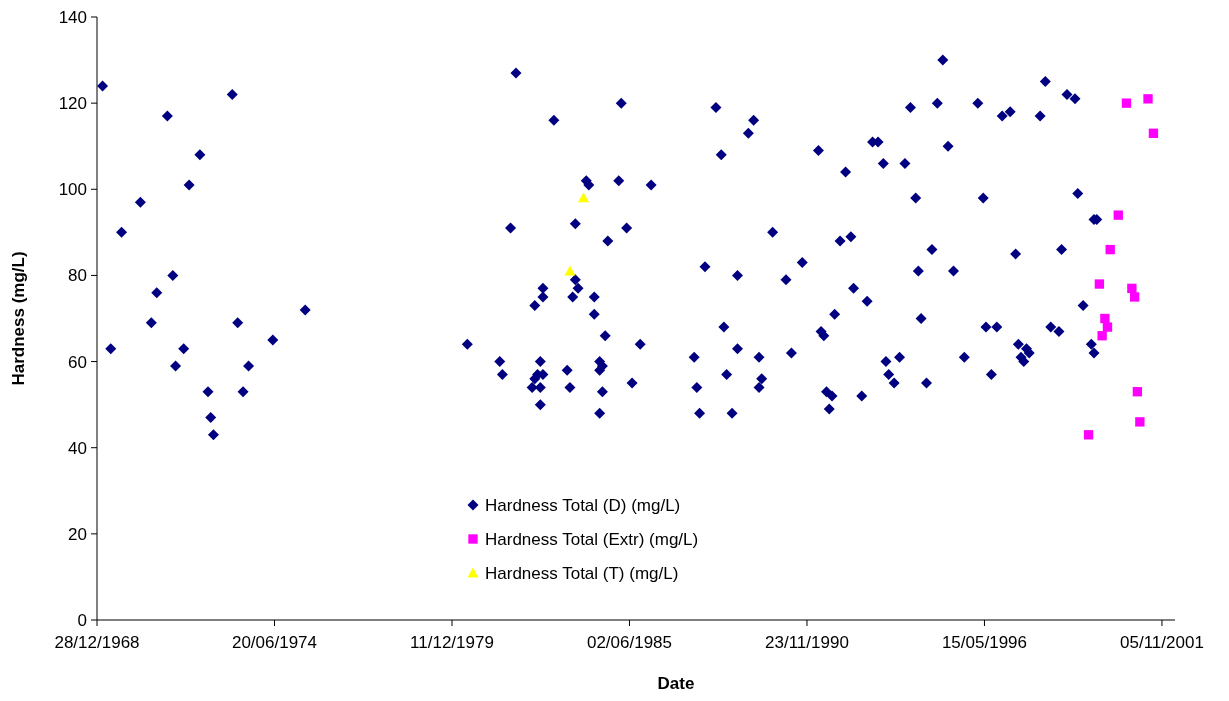  Describe the element at coordinates (807, 642) in the screenshot. I see `x-tick-label: 23/11/1990` at that location.